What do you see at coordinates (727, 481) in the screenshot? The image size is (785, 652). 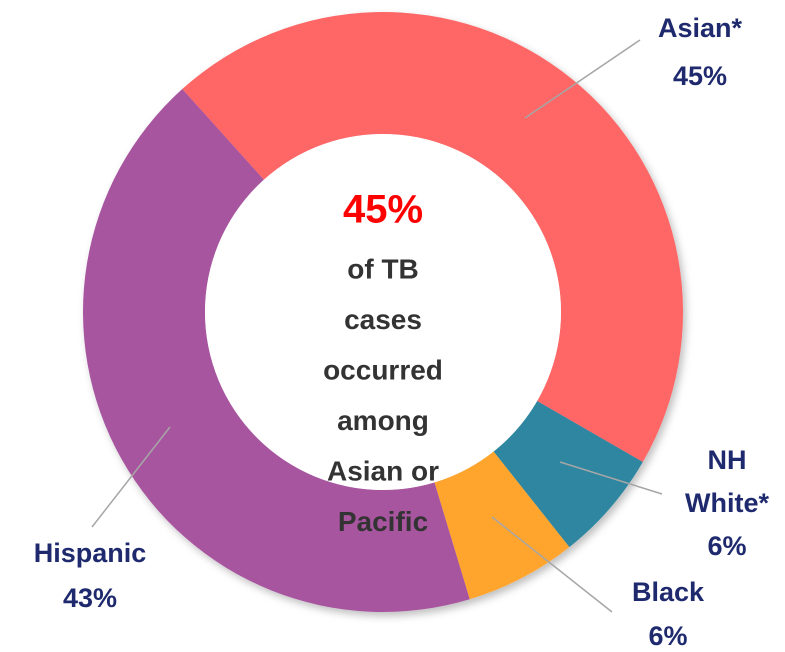 I see `category-label: NH White*` at bounding box center [727, 481].